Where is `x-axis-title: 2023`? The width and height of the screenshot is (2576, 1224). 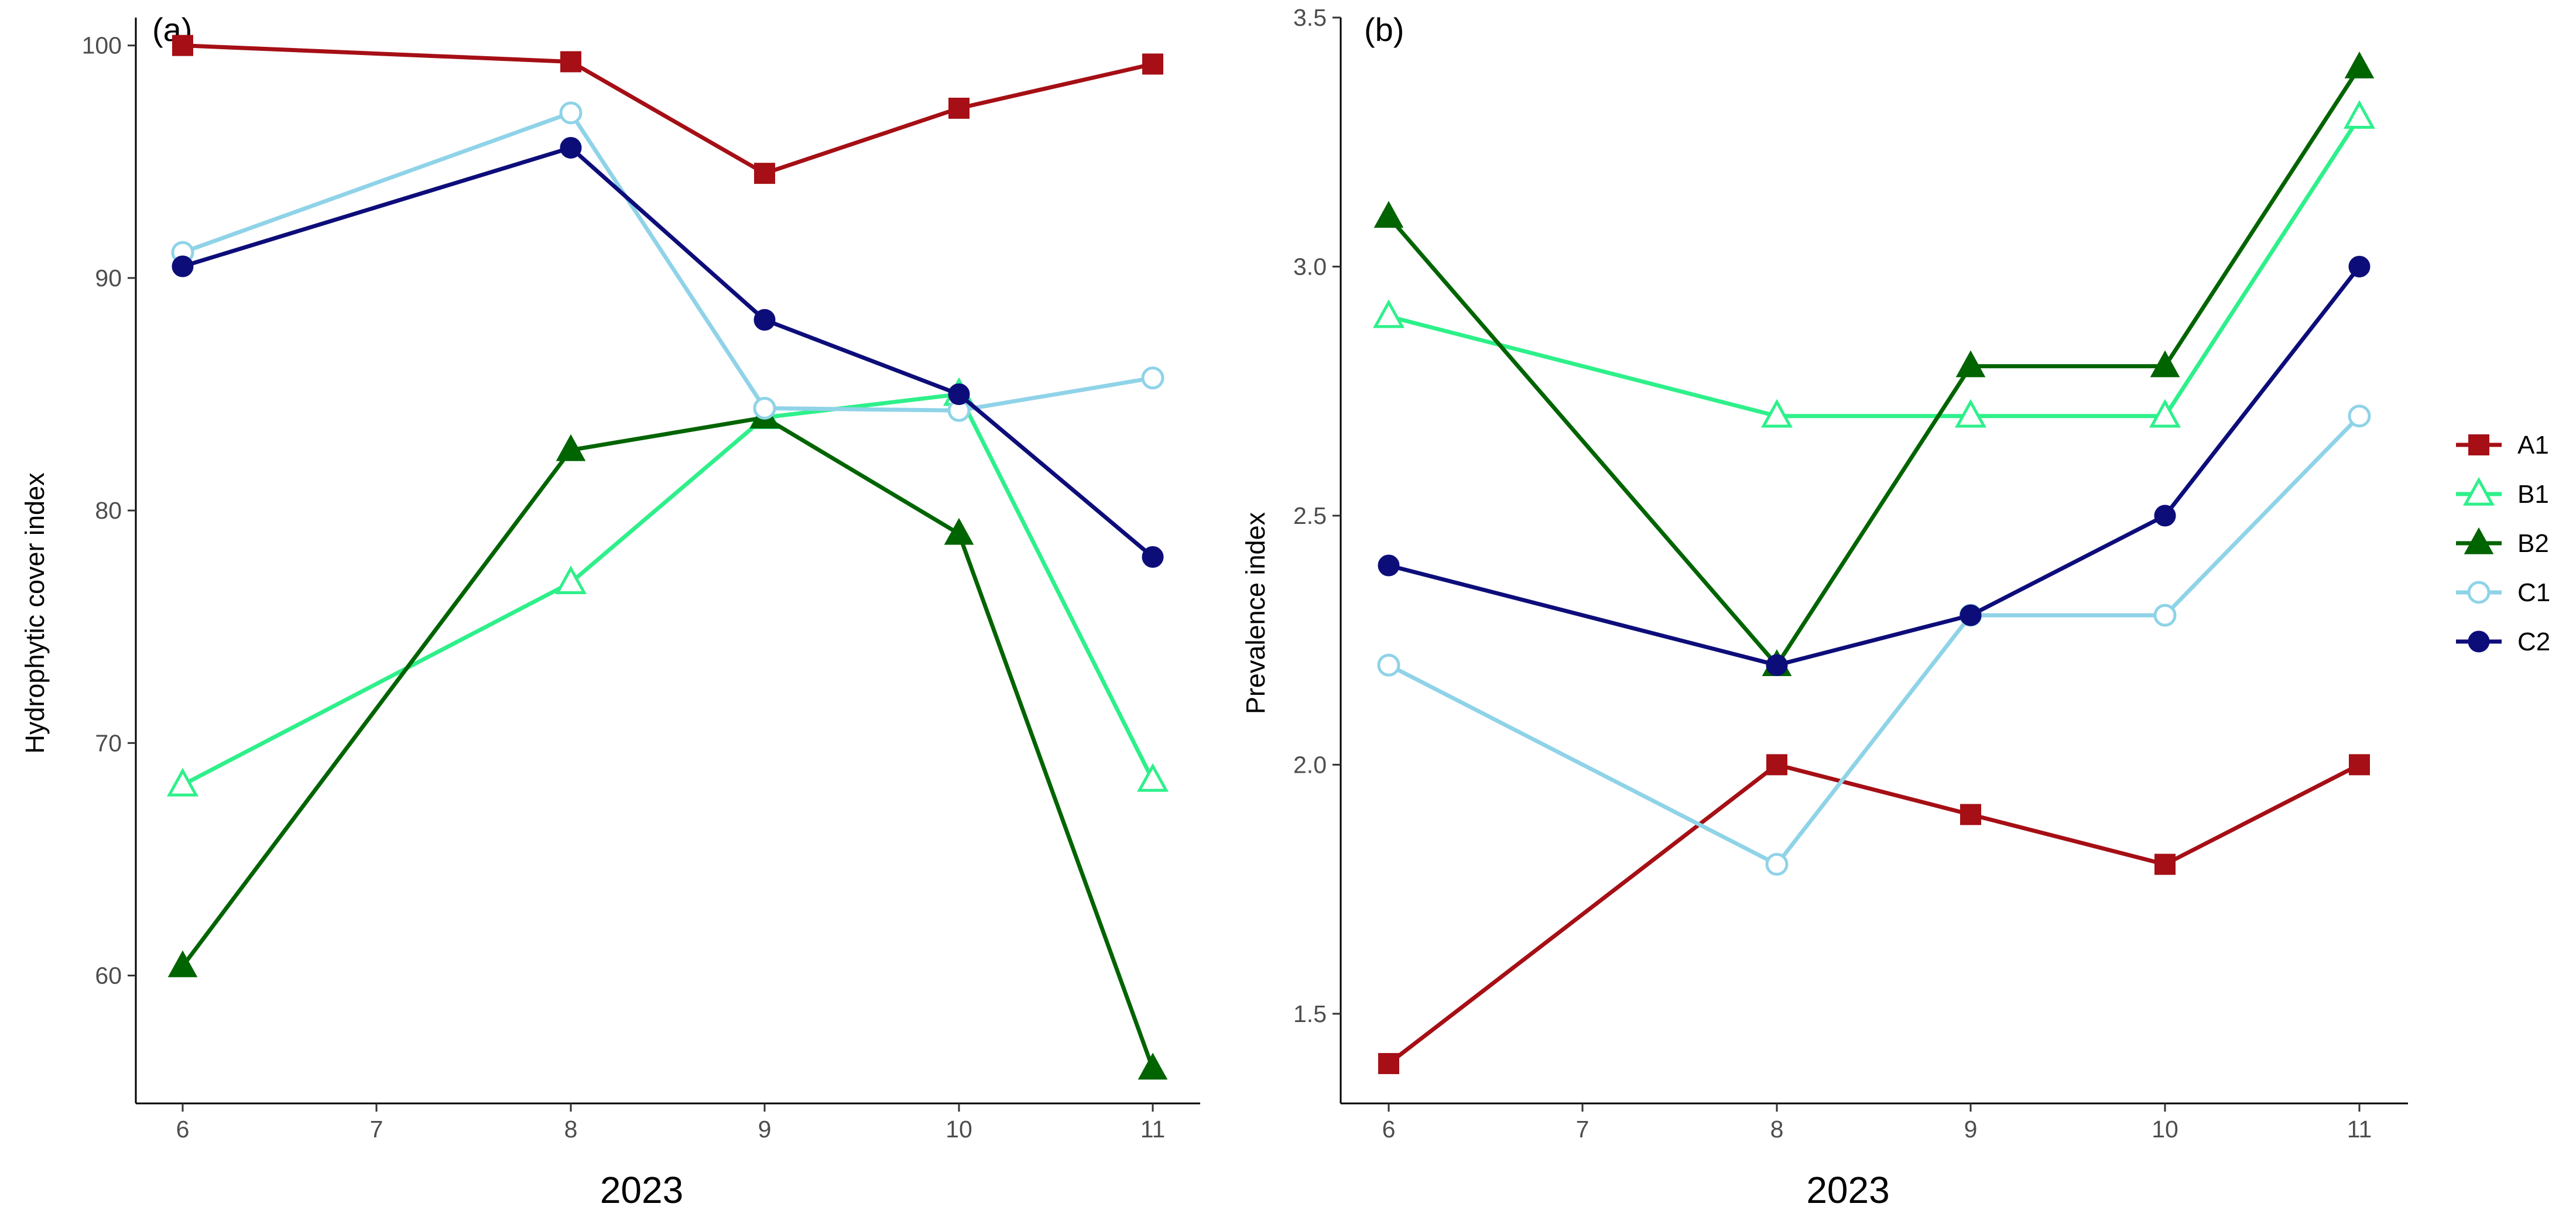 x-axis-title: 2023 is located at coordinates (1847, 1190).